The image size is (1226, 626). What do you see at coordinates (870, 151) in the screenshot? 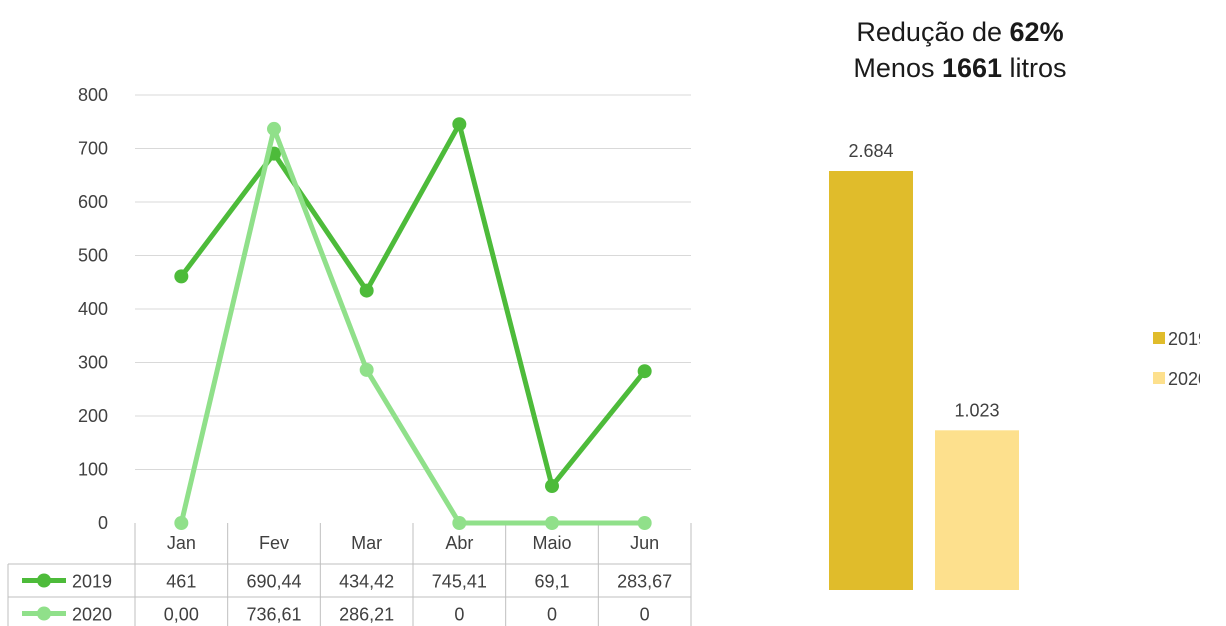
I see `bar-data-label: 2.684` at bounding box center [870, 151].